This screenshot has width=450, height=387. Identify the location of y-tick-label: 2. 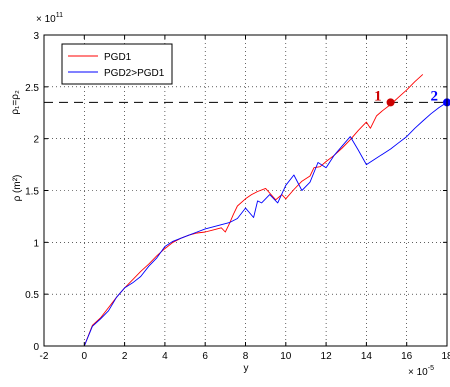
(36, 140).